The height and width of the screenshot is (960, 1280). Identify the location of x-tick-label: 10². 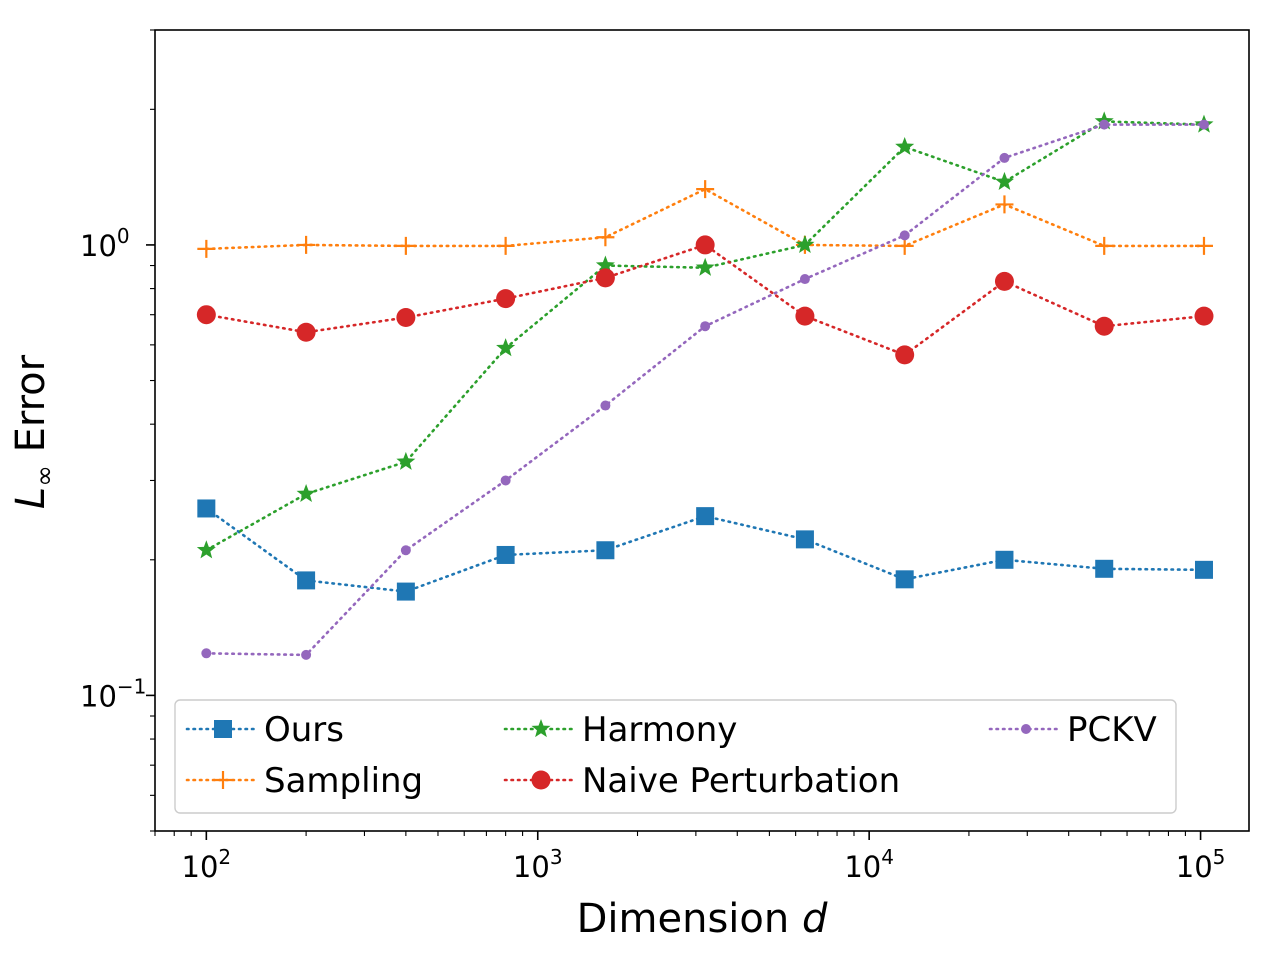
(207, 864).